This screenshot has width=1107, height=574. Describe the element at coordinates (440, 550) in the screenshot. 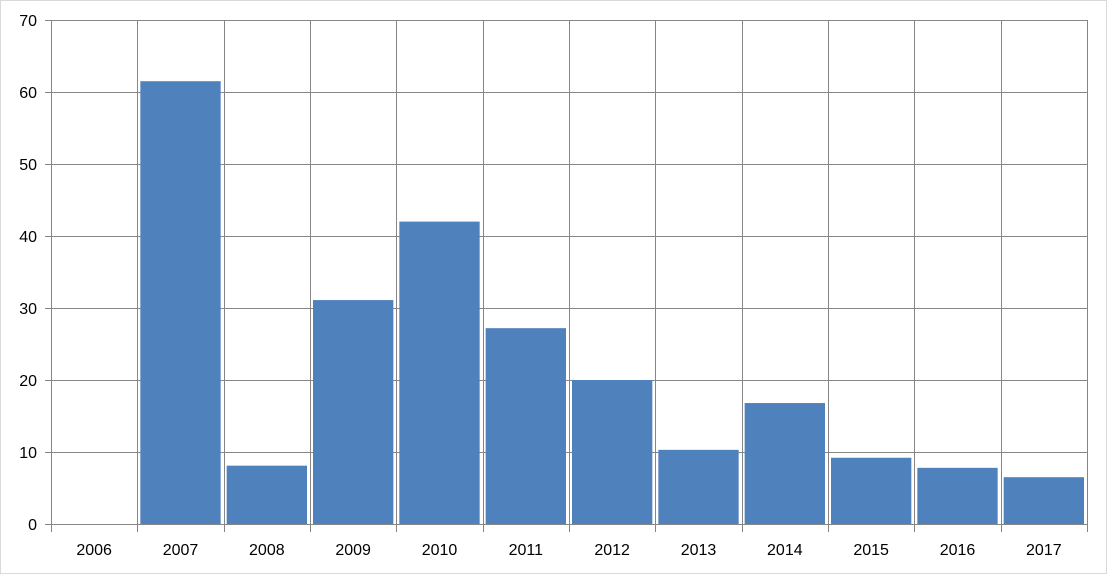

I see `x-tick-label: 2010` at that location.